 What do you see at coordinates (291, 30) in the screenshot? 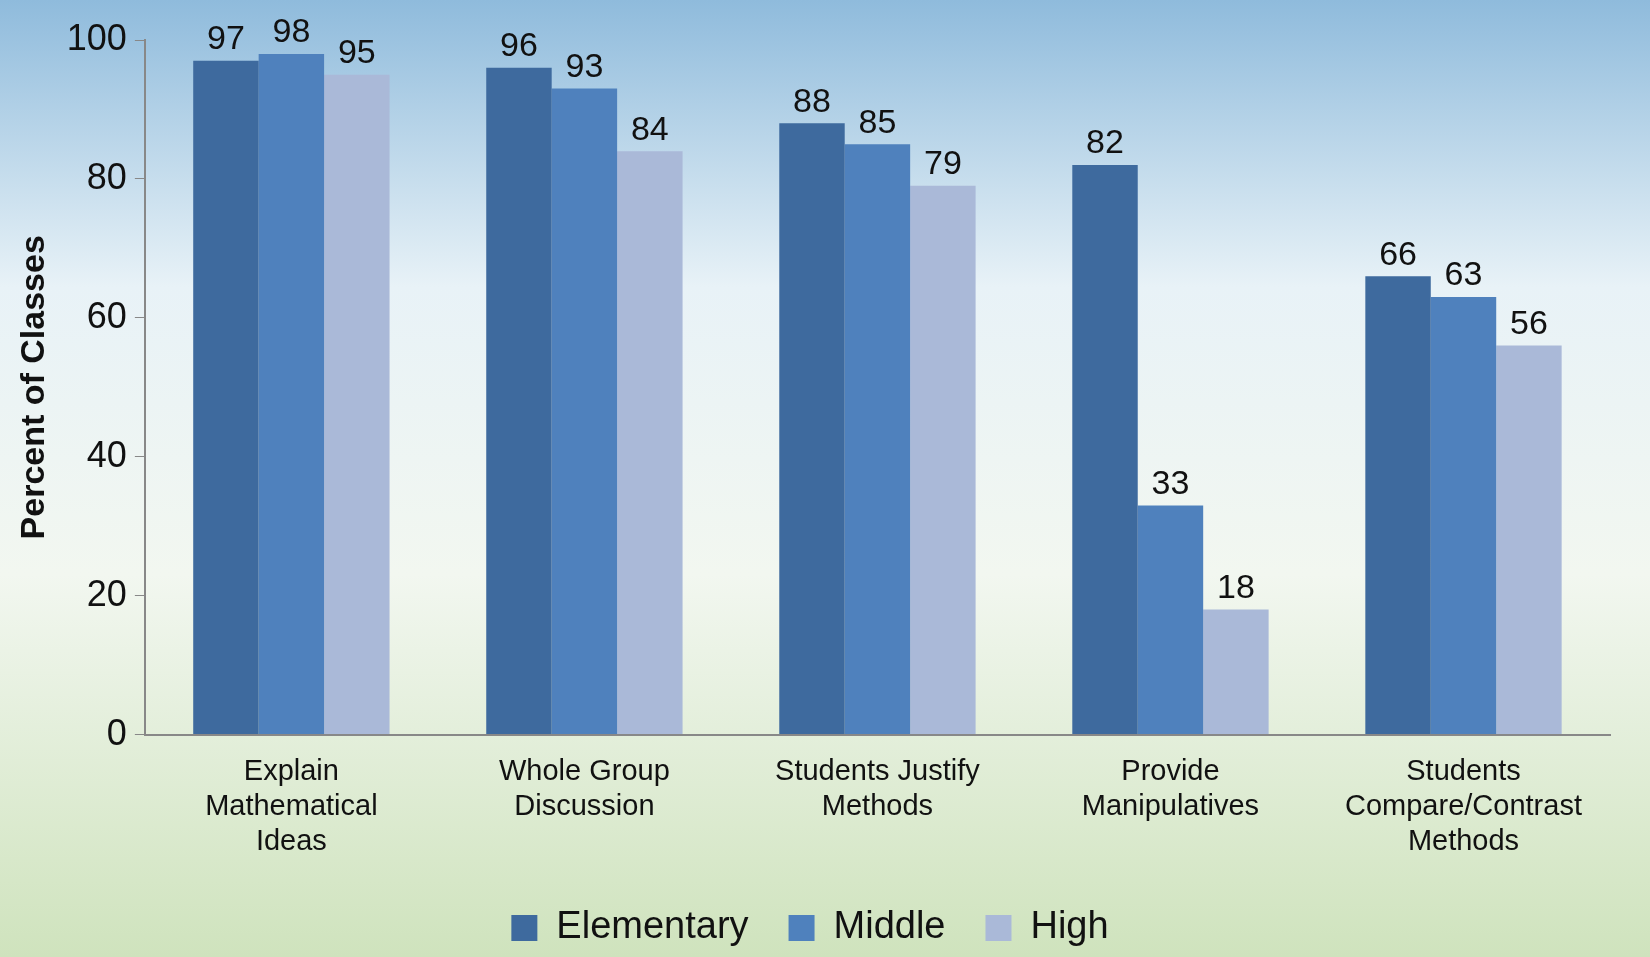
I see `data-label: 98` at bounding box center [291, 30].